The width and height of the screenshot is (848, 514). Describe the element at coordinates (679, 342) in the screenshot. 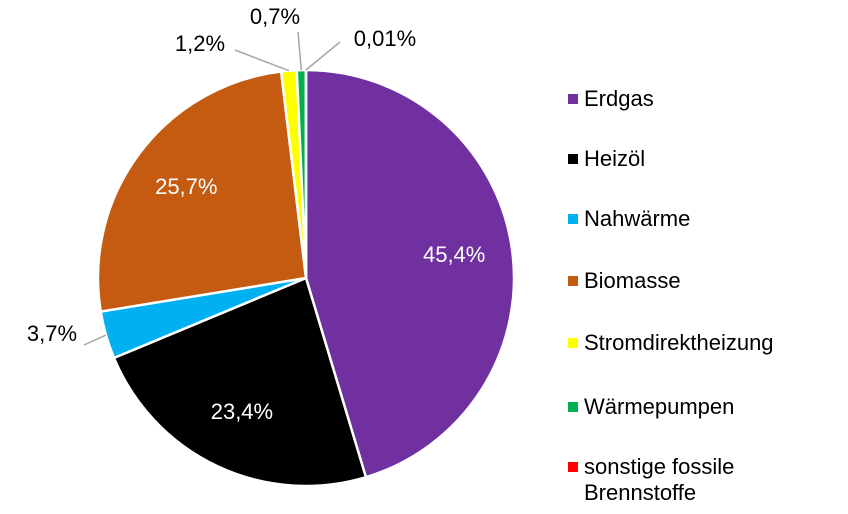

I see `legend-label: Stromdirektheizung` at that location.